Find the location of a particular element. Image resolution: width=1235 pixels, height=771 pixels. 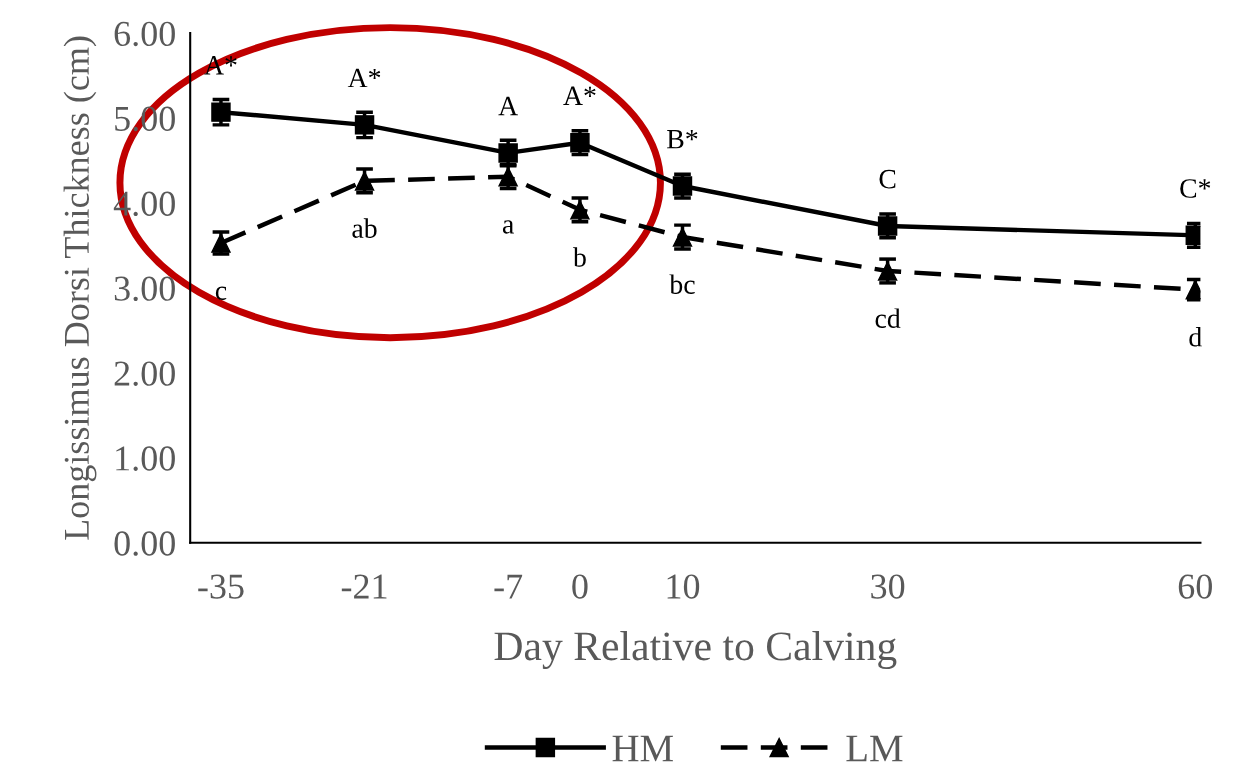

annotation: A is located at coordinates (508, 106).